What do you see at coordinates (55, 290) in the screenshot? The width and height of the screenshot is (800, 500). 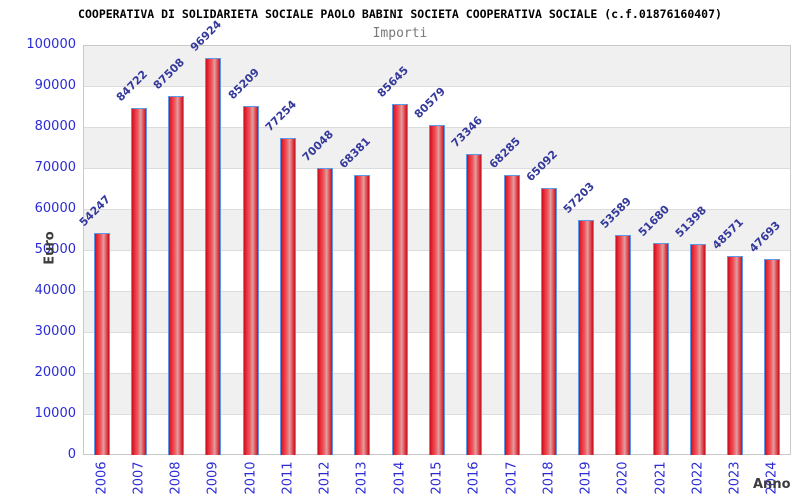 I see `y-tick-label: 40000` at bounding box center [55, 290].